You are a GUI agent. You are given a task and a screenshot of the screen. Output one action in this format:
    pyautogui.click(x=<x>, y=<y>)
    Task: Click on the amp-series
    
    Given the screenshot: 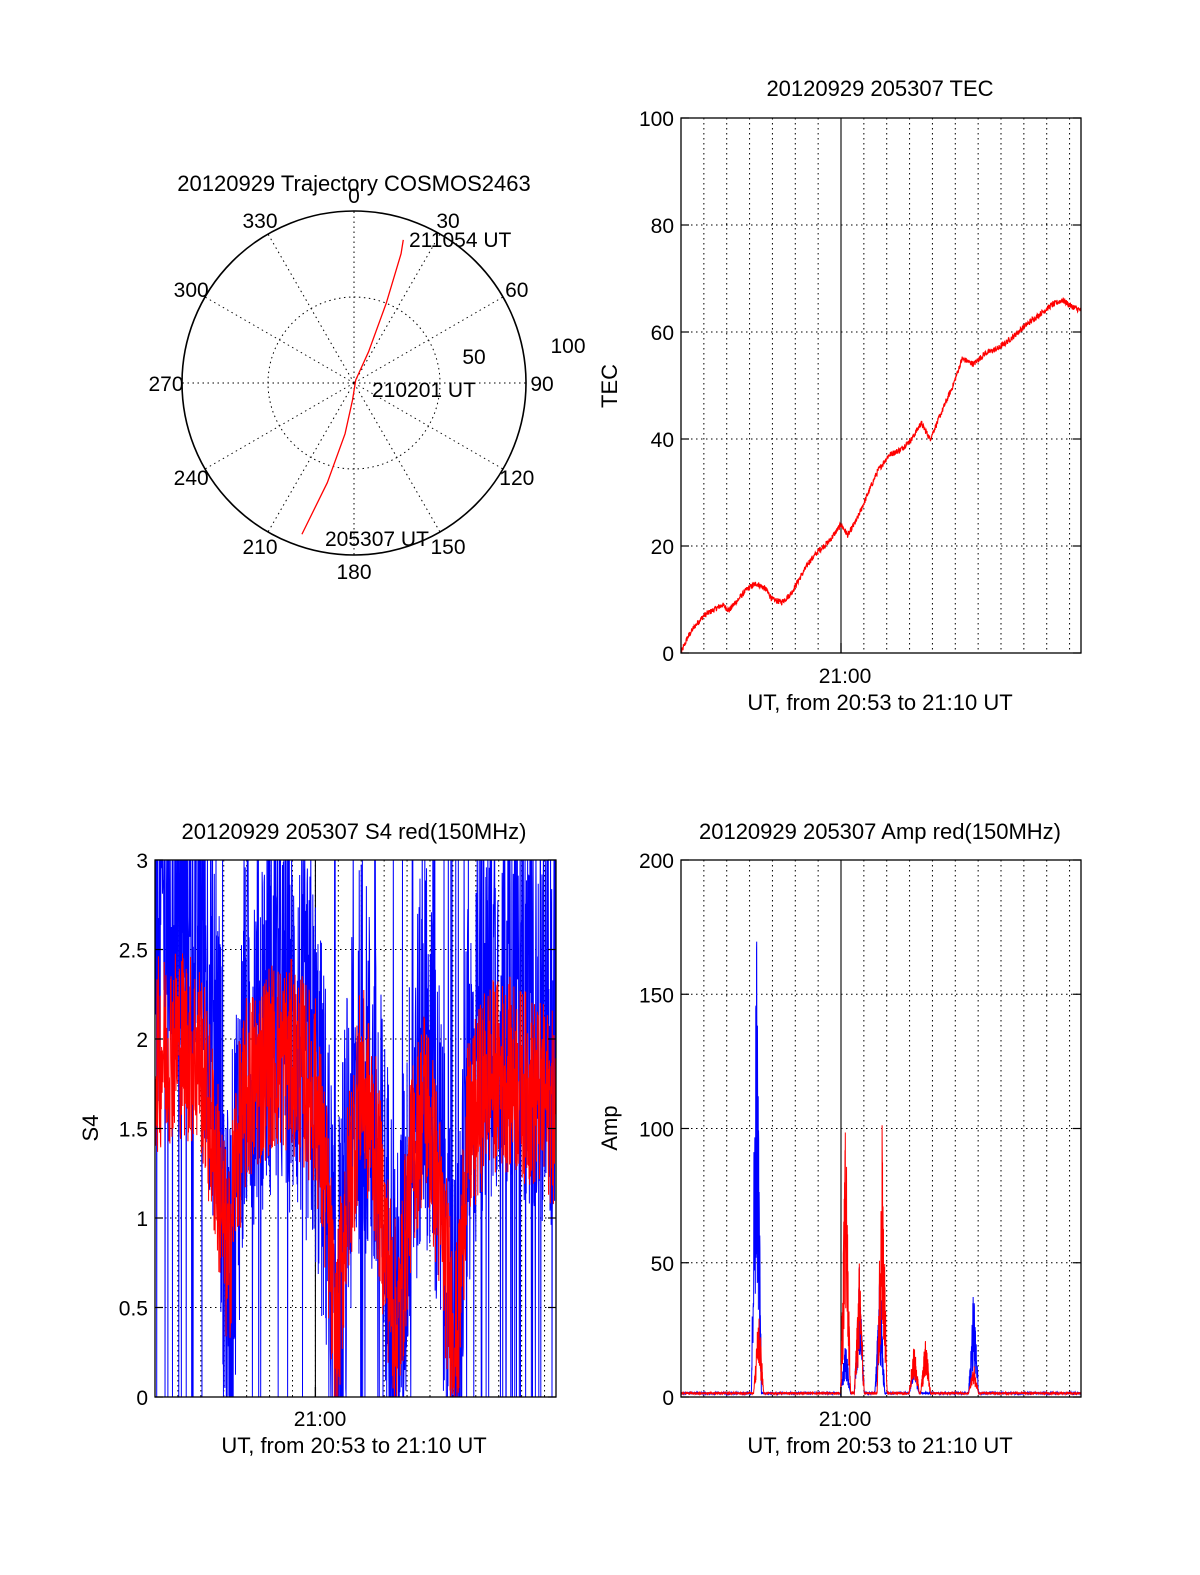 What is the action you would take?
    pyautogui.click(x=881, y=1169)
    